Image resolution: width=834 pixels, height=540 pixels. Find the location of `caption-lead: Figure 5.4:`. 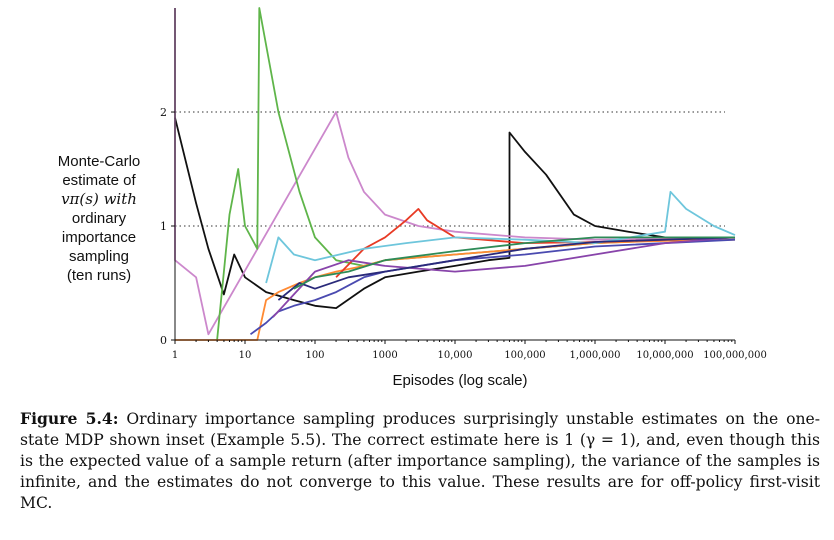

caption-lead: Figure 5.4: is located at coordinates (69, 418).